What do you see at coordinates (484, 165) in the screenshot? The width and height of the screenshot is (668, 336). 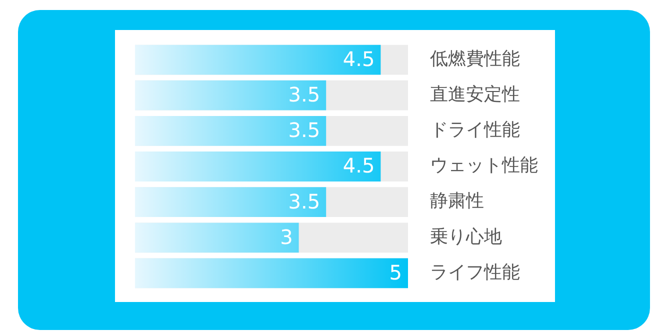 I see `y-tick-label: ウェット性能` at bounding box center [484, 165].